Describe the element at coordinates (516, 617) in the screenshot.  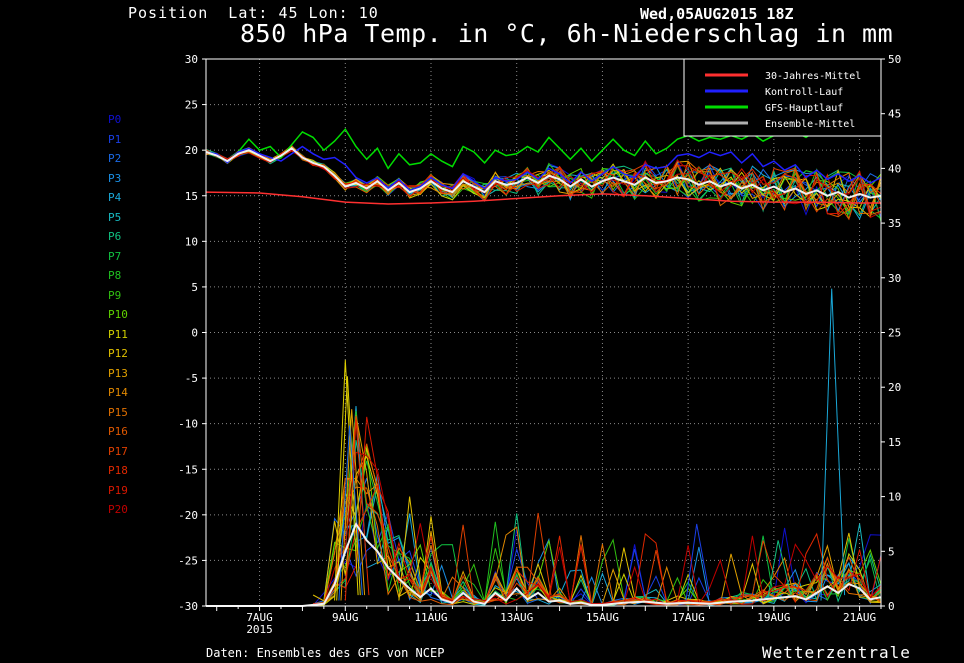
I see `x-tick-label: 13AUG` at that location.